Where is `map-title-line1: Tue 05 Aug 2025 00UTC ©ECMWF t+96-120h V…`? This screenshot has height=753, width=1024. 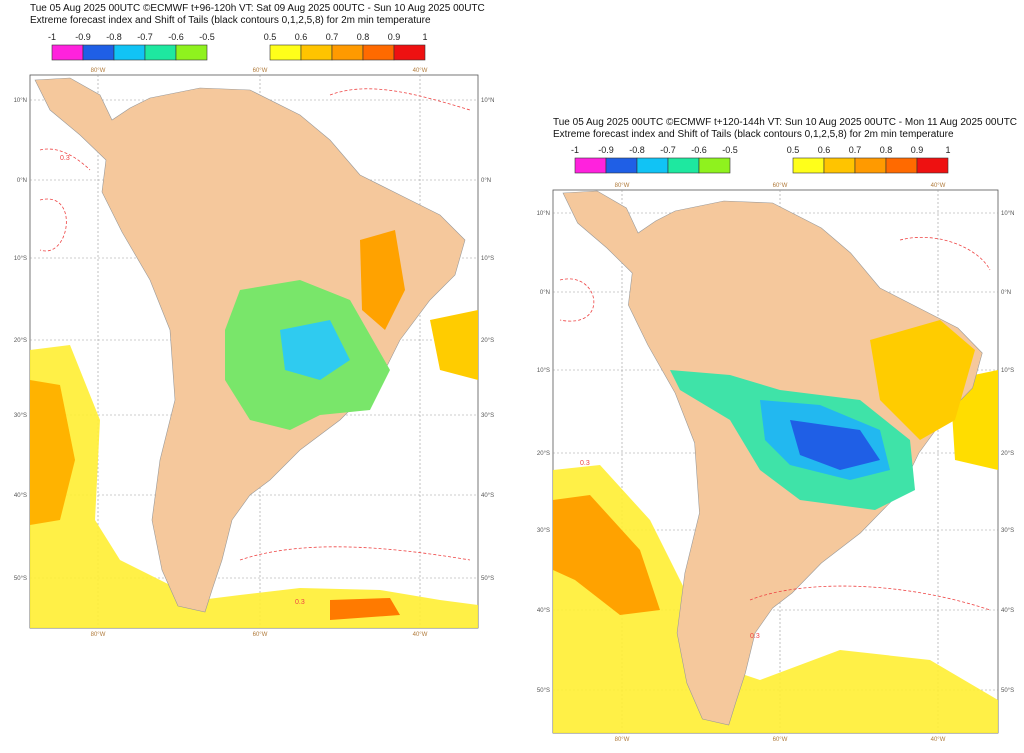 map-title-line1: Tue 05 Aug 2025 00UTC ©ECMWF t+96-120h V… is located at coordinates (257, 8).